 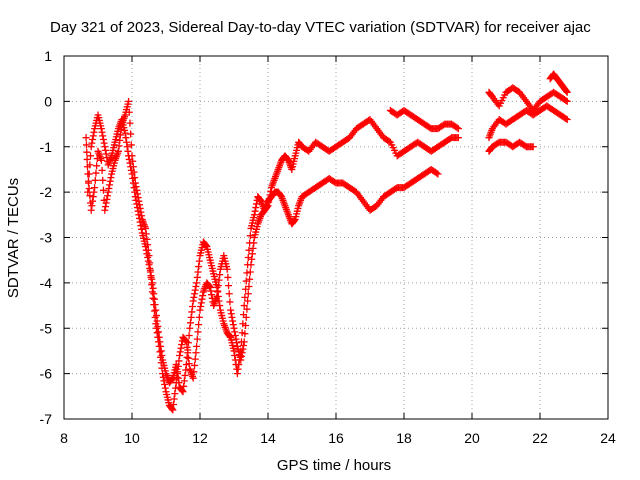 What do you see at coordinates (48, 56) in the screenshot?
I see `y-tick-label: 1` at bounding box center [48, 56].